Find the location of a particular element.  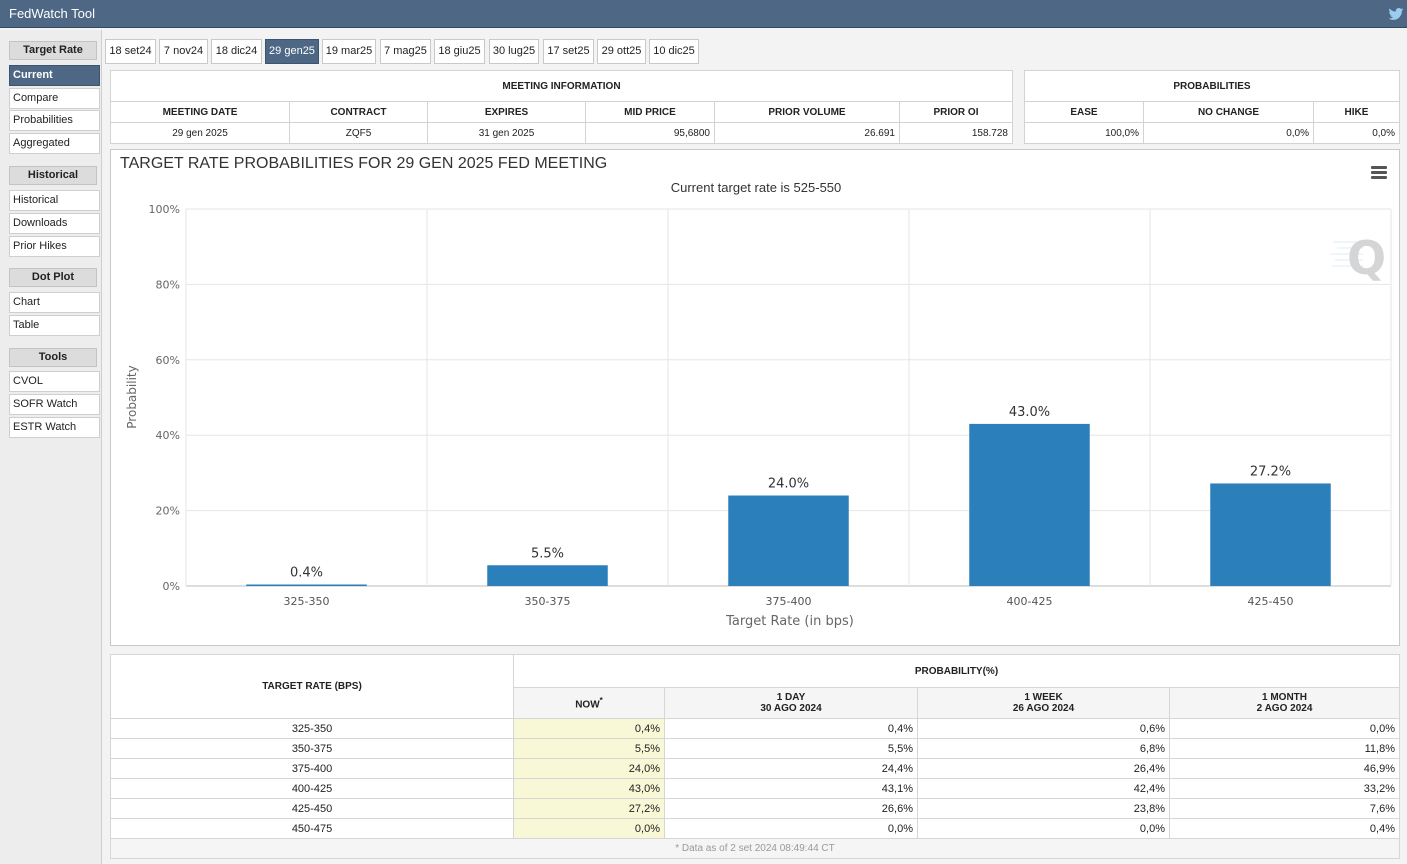

ease-value: 100,0% is located at coordinates (1084, 133).